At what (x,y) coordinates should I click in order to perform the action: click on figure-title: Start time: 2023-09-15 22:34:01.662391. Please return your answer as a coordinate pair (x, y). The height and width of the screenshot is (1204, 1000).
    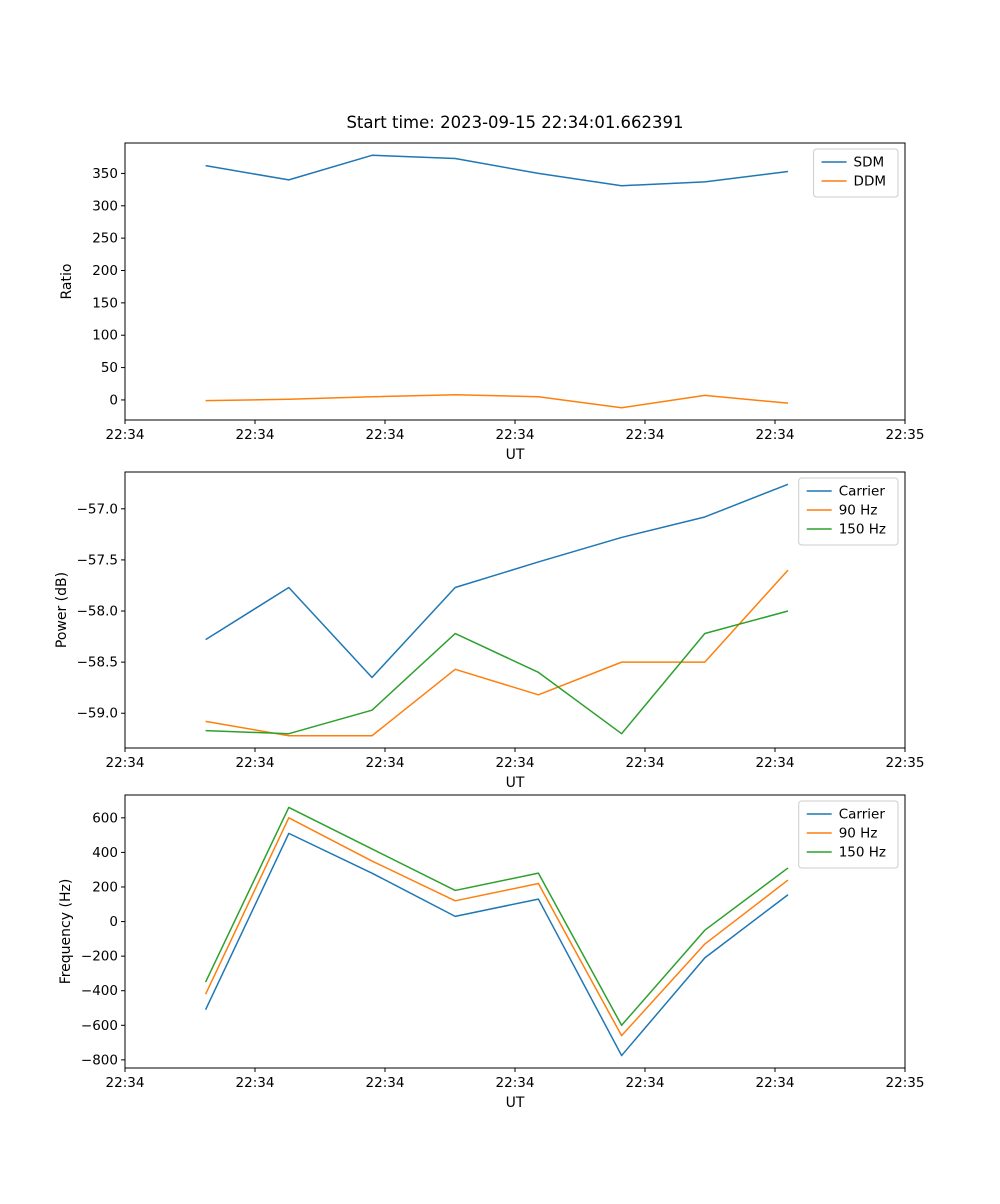
    Looking at the image, I should click on (515, 122).